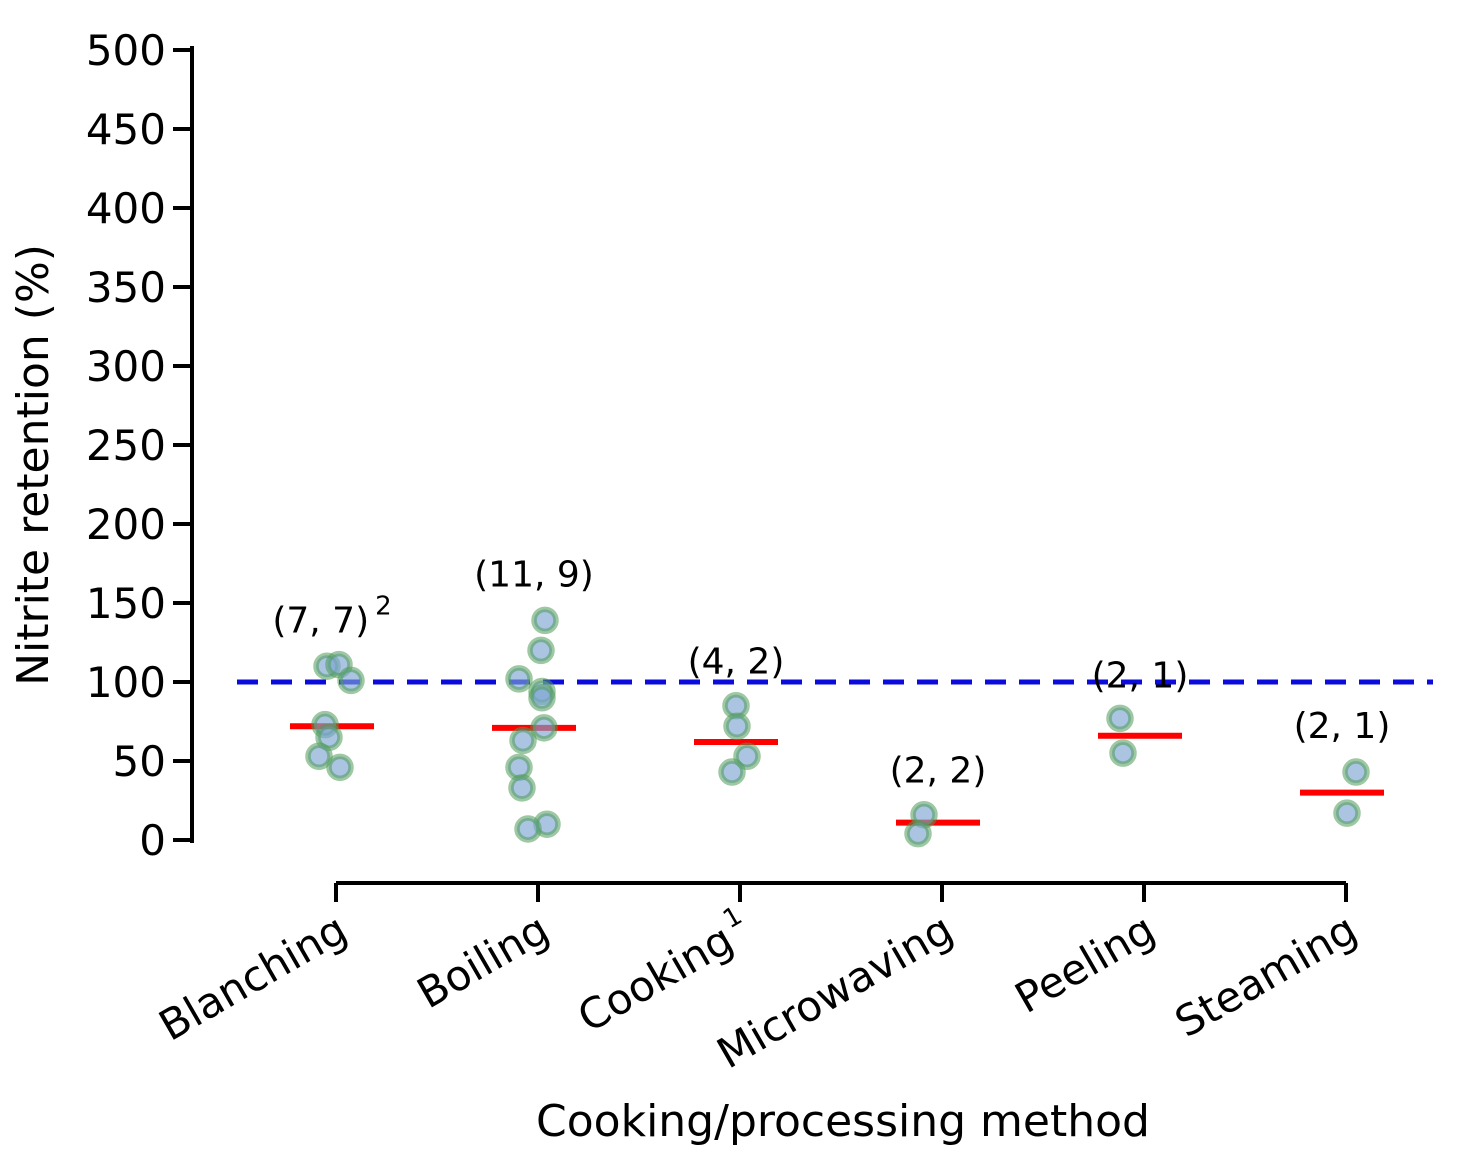 This screenshot has height=1164, width=1467. I want to click on y-tick-label: 450, so click(126, 129).